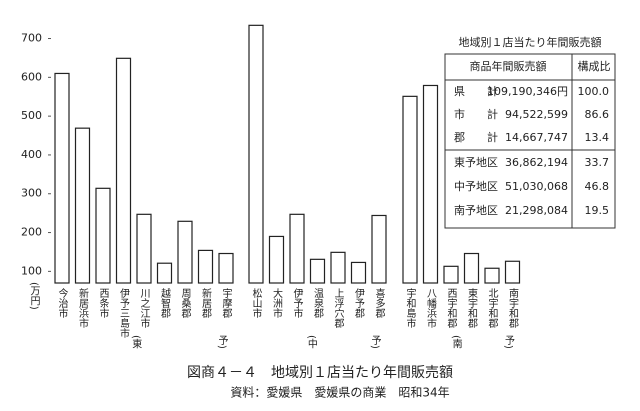  I want to click on table-cell: 13.4, so click(597, 137).